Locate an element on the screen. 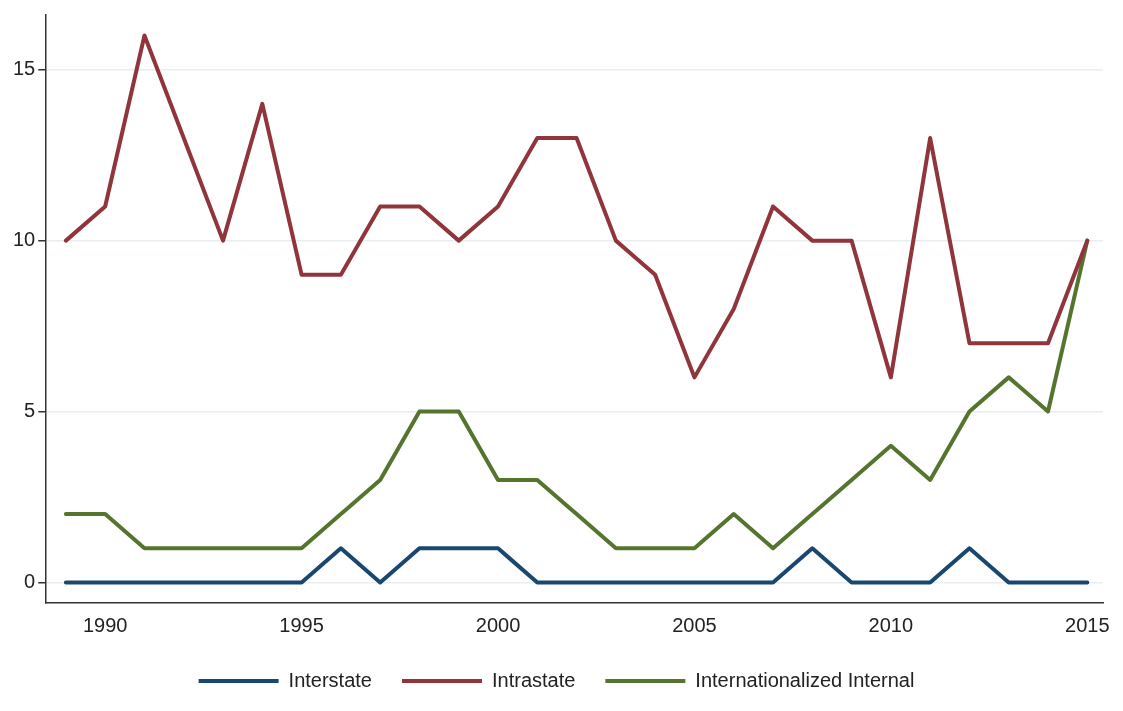 This screenshot has width=1123, height=711. y-tick-label: 0 is located at coordinates (30, 581).